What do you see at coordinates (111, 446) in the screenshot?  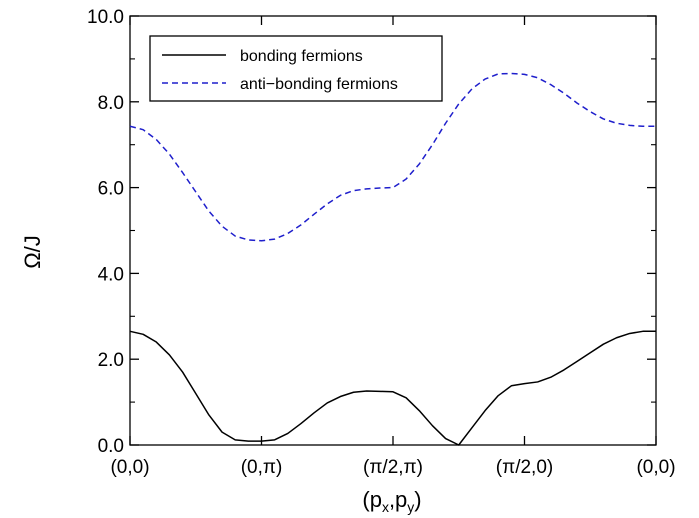 I see `y-tick-label: 0.0` at bounding box center [111, 446].